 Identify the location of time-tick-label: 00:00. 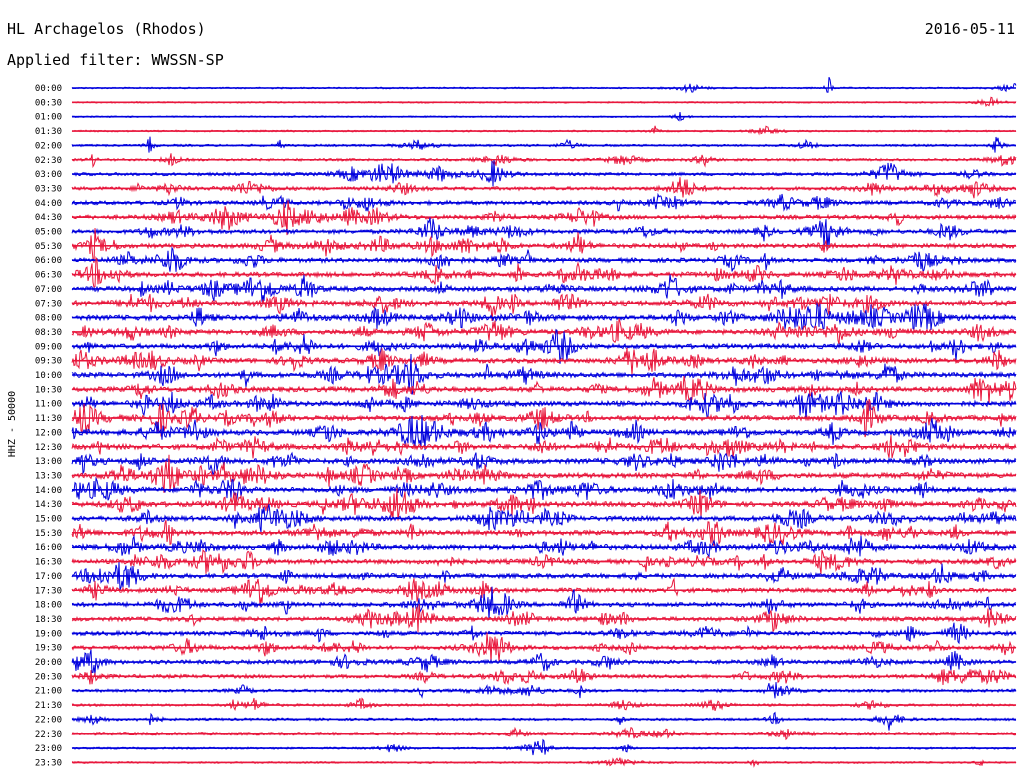
(48, 89).